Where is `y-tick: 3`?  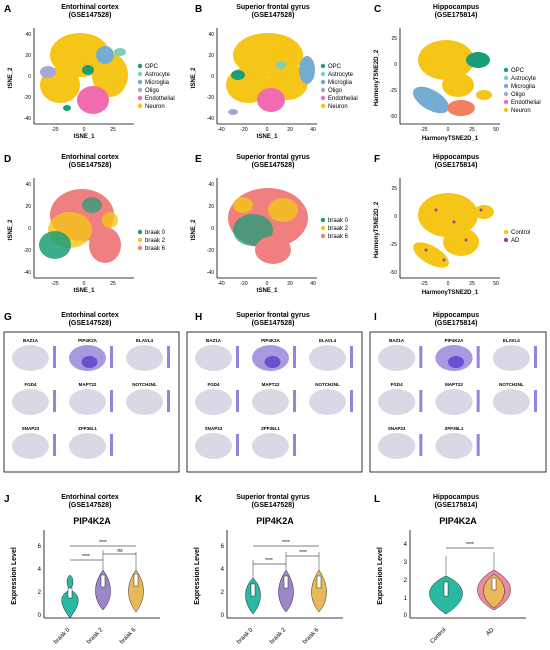 y-tick: 3 is located at coordinates (406, 563).